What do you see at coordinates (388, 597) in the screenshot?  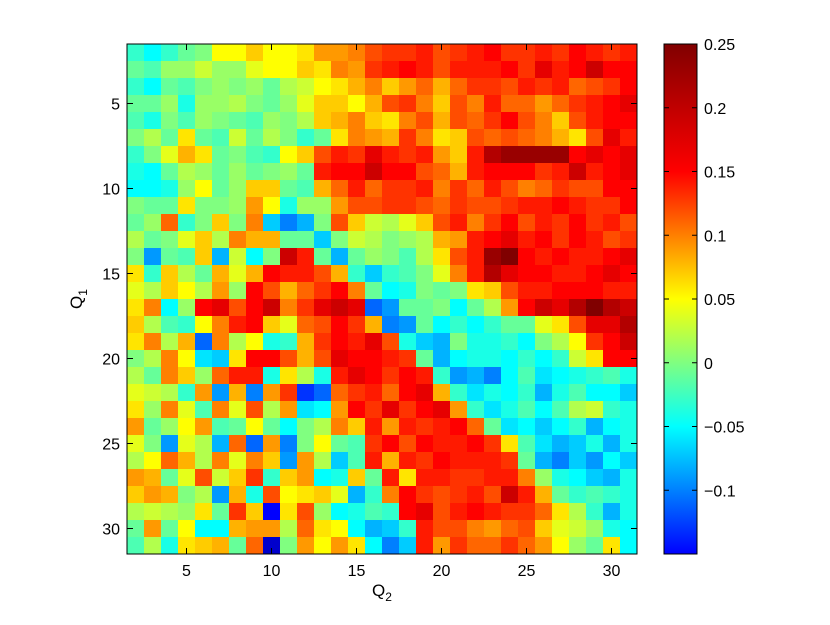 I see `x-axis-label-subscript: 2` at bounding box center [388, 597].